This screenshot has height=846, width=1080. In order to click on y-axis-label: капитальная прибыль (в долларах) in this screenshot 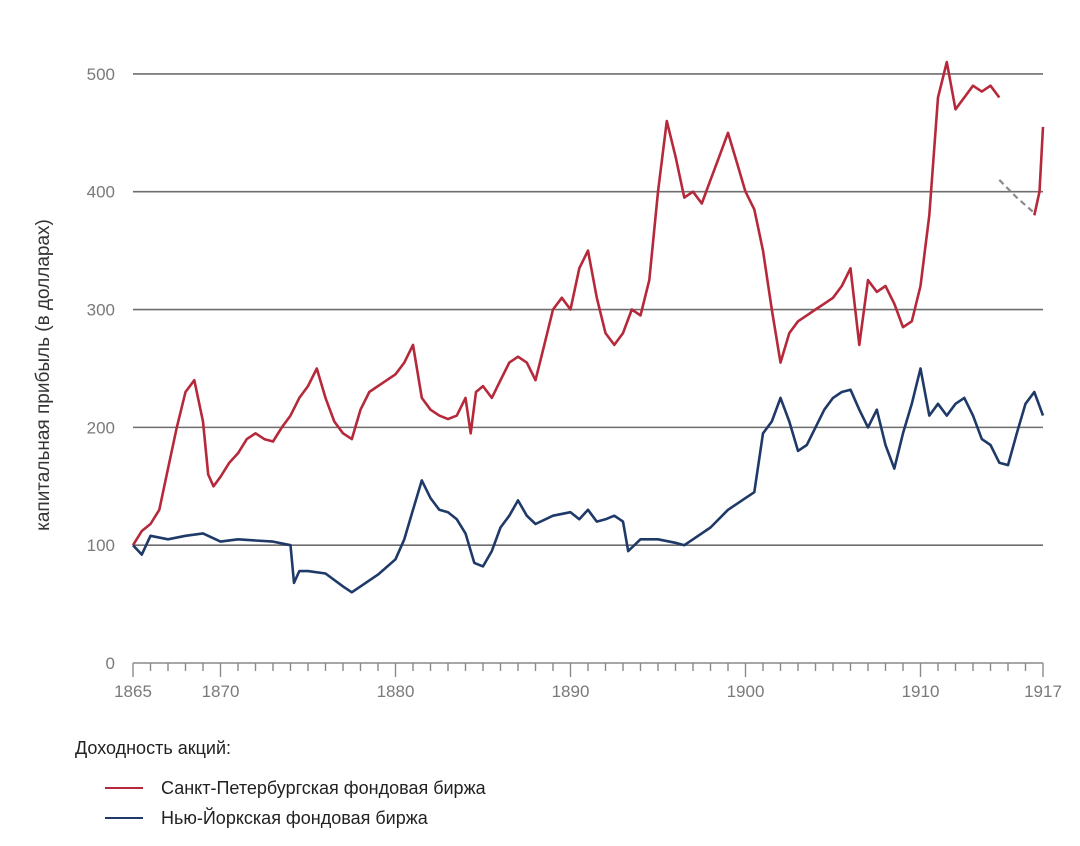, I will do `click(43, 375)`.